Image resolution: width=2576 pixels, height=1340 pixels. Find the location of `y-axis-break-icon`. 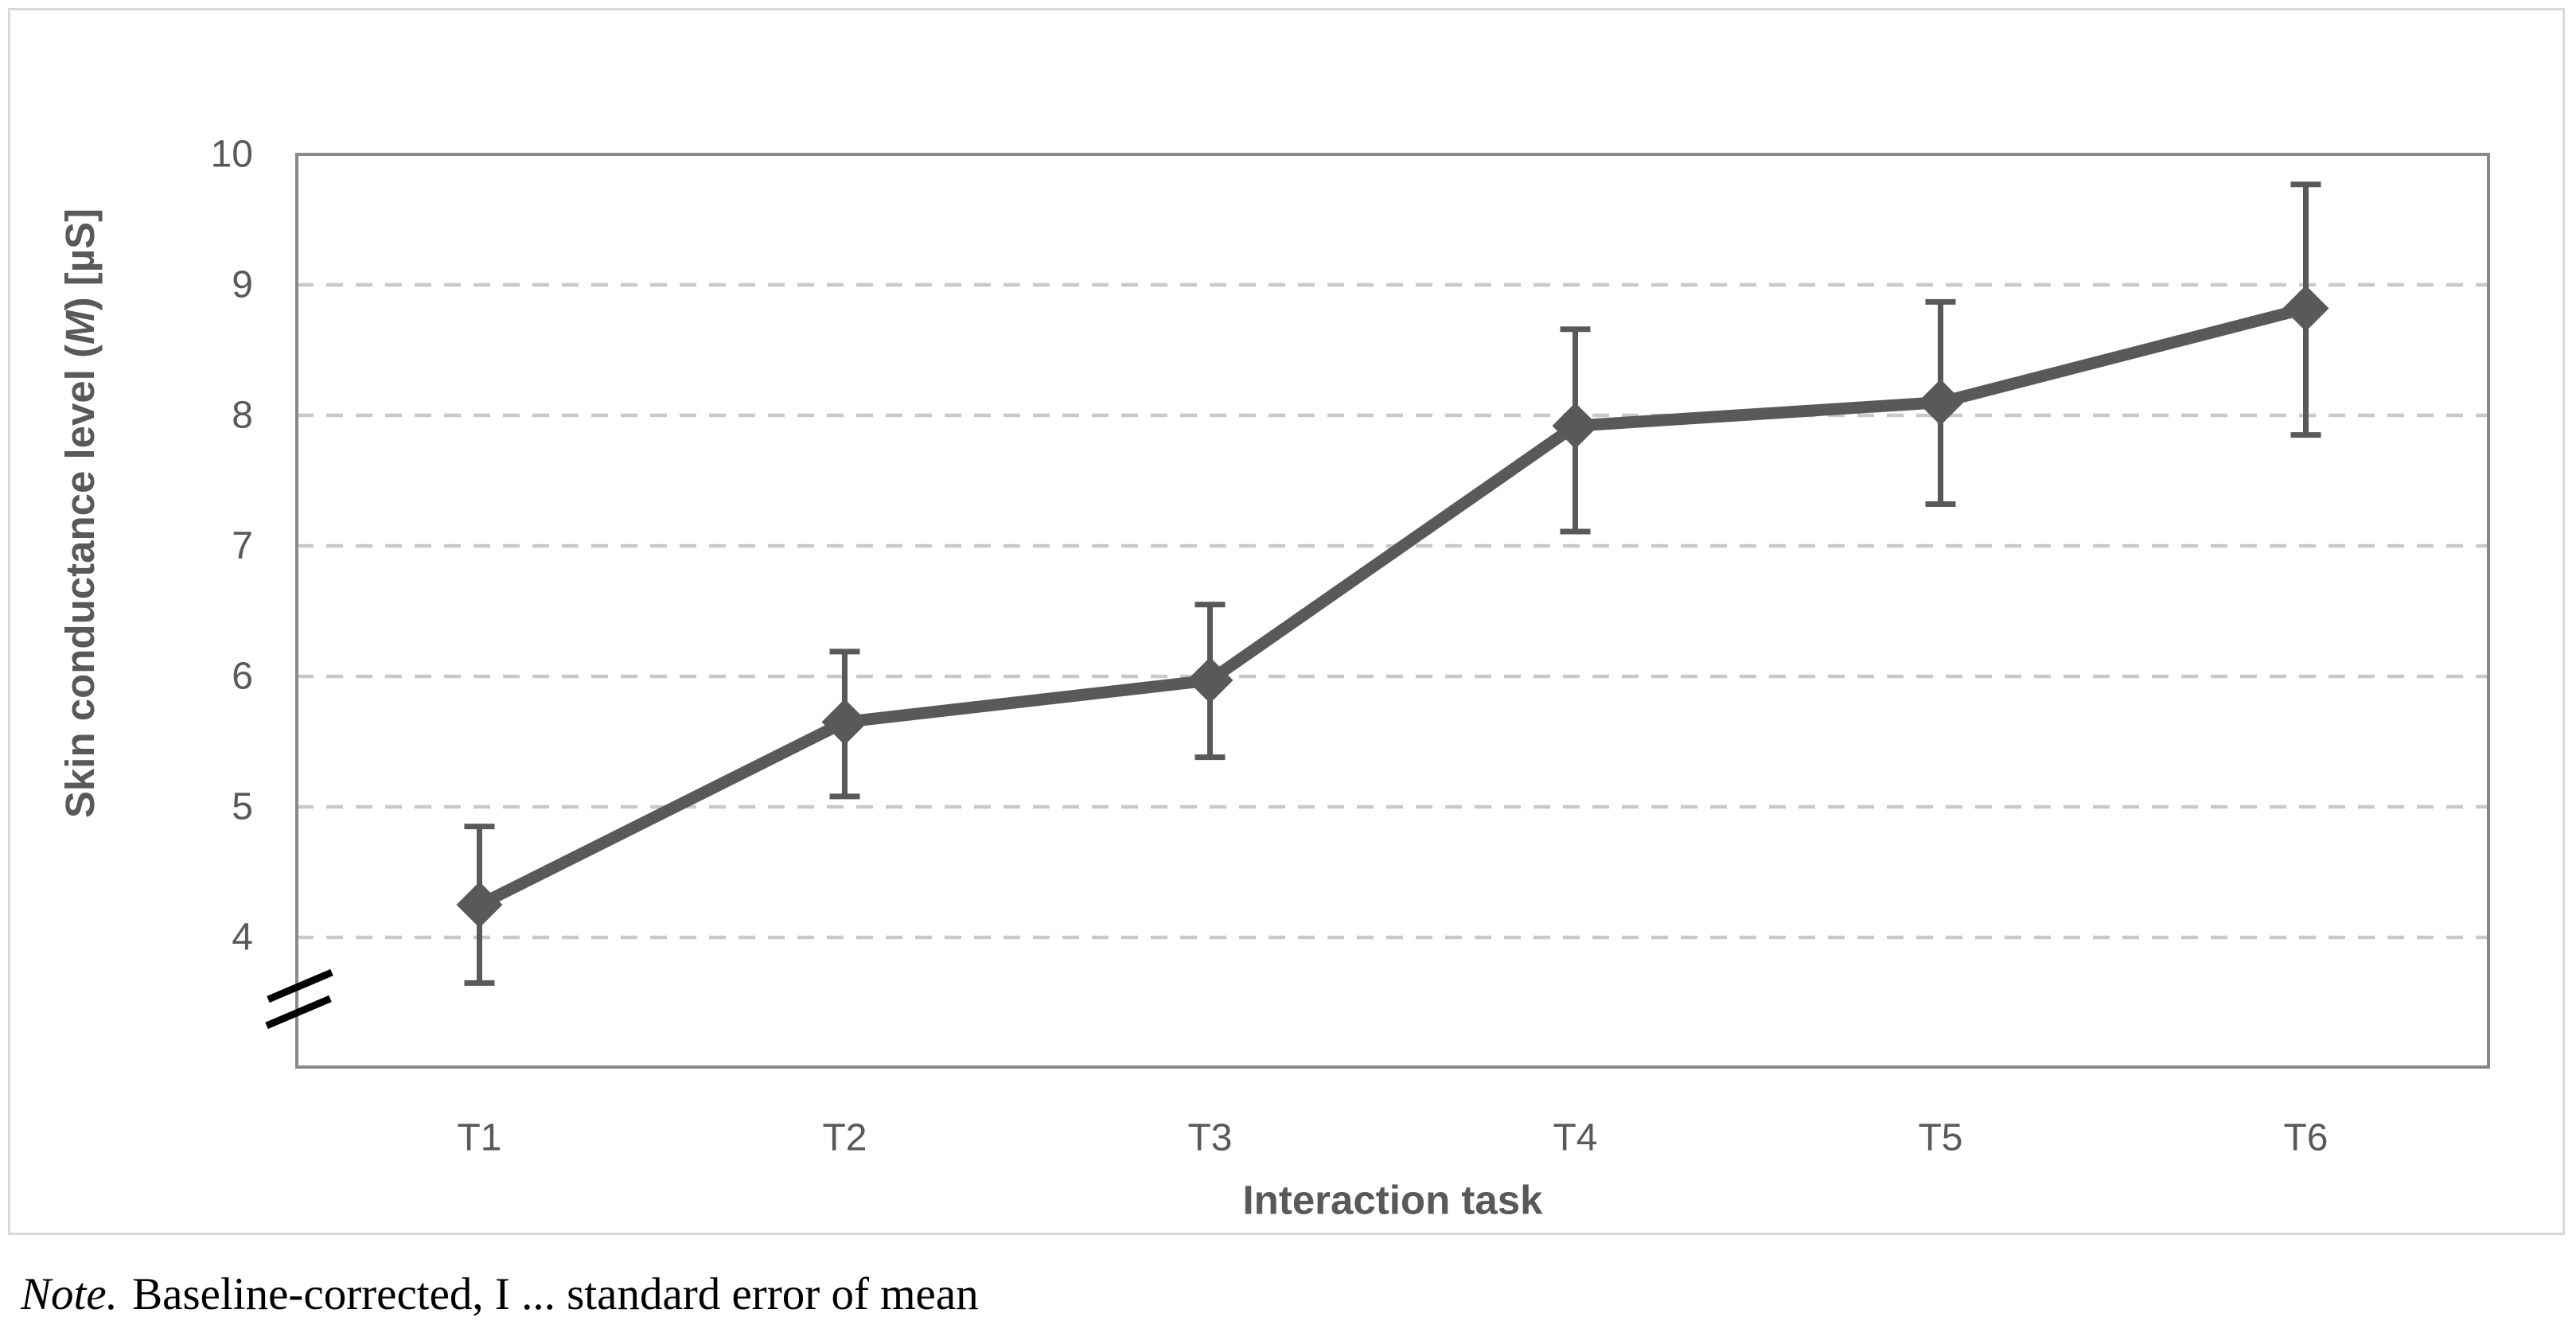

y-axis-break-icon is located at coordinates (299, 999).